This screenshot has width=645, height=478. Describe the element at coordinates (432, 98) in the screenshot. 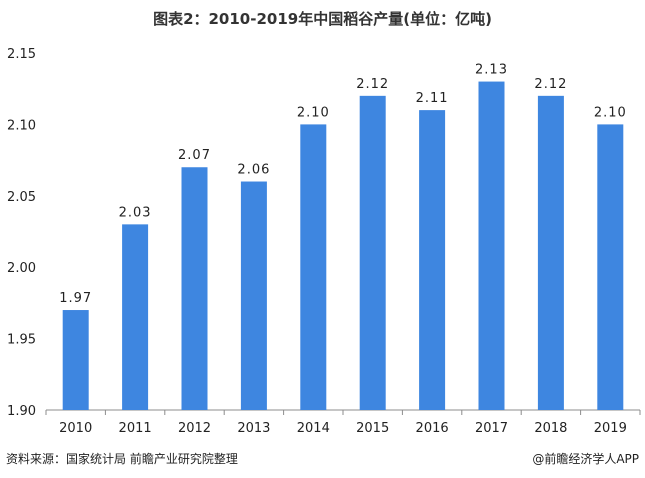

I see `data-label-2016: 2.11` at that location.